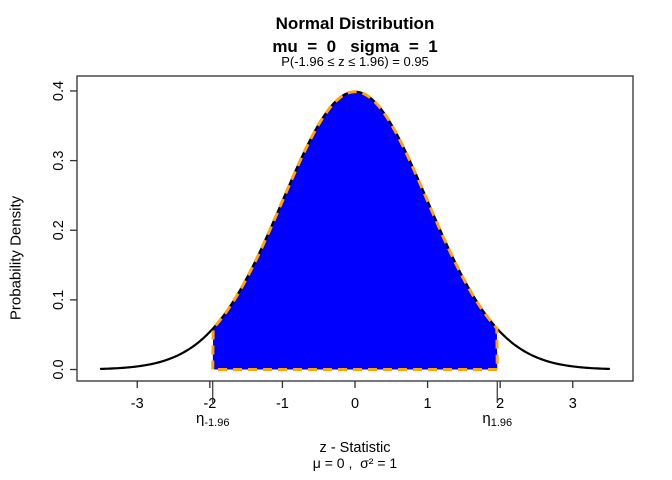 The height and width of the screenshot is (480, 672). I want to click on x-axis-sublabel: μ = 0 , σ² = 1, so click(355, 463).